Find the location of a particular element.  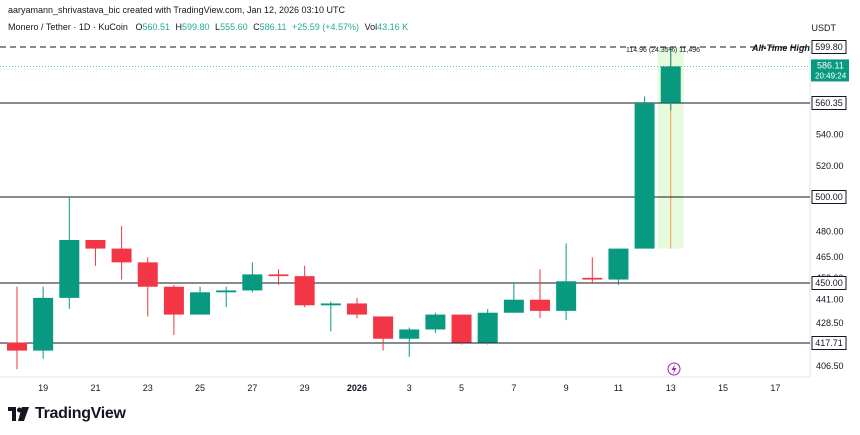

current-price-tag is located at coordinates (830, 70).